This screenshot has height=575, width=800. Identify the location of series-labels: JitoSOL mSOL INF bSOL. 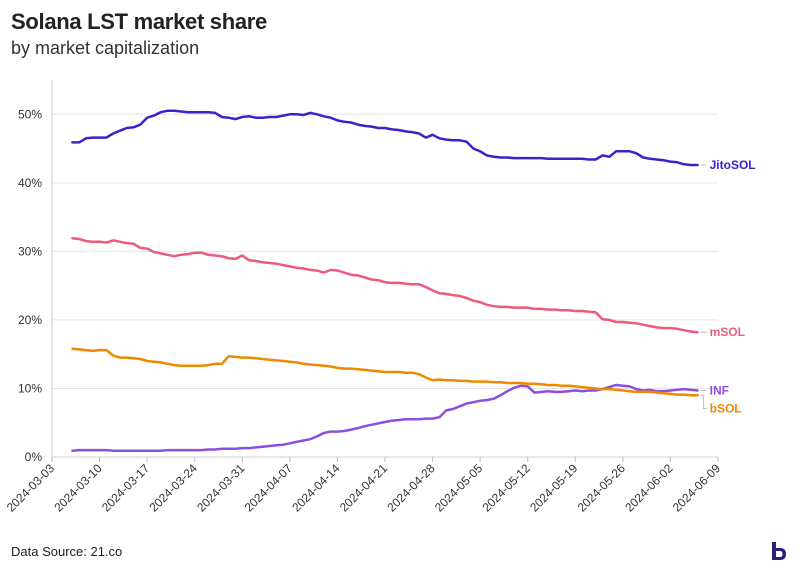
(728, 287).